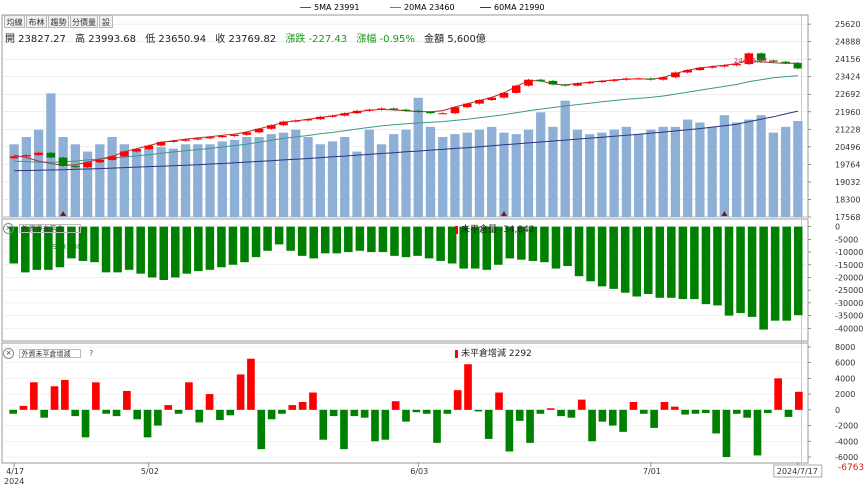 The image size is (865, 487). Describe the element at coordinates (455, 39) in the screenshot. I see `ohlc-amount: 金額 5,600億` at that location.